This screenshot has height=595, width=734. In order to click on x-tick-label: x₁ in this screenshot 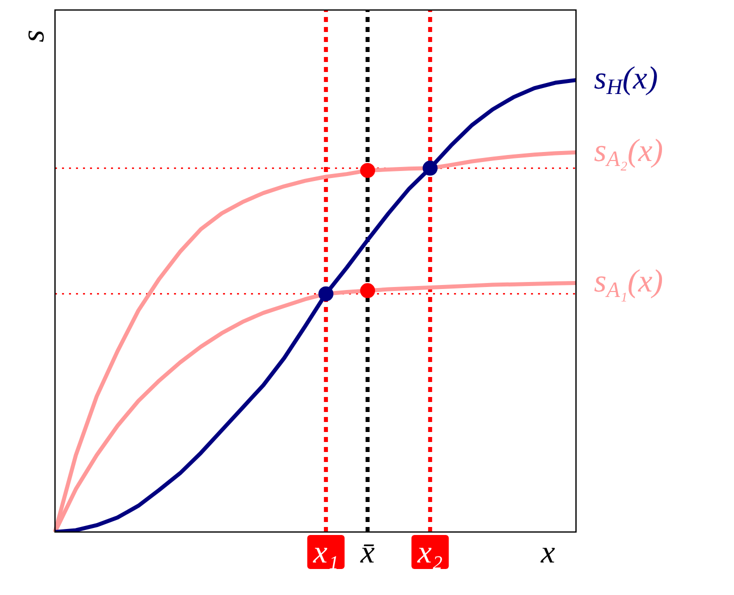, I will do `click(325, 551)`.